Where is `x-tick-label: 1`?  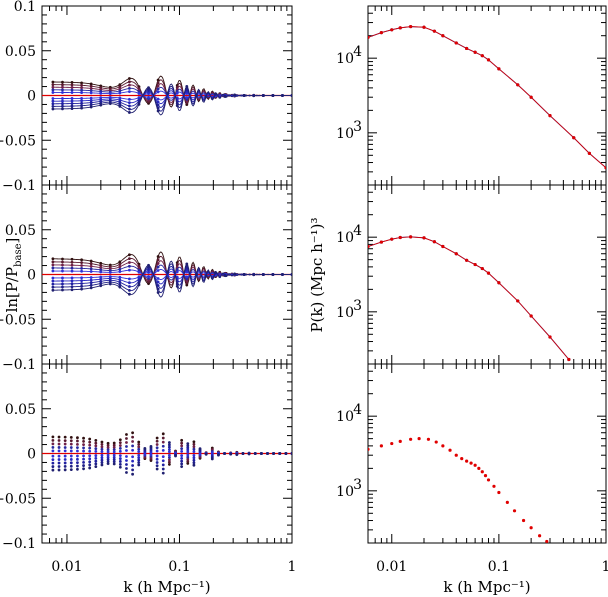
x-tick-label: 1 is located at coordinates (292, 567).